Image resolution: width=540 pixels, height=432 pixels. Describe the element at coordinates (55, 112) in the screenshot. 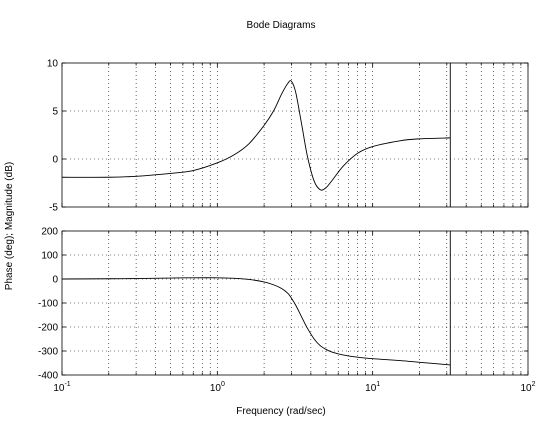

I see `magnitude-y-tick-label: 5` at that location.